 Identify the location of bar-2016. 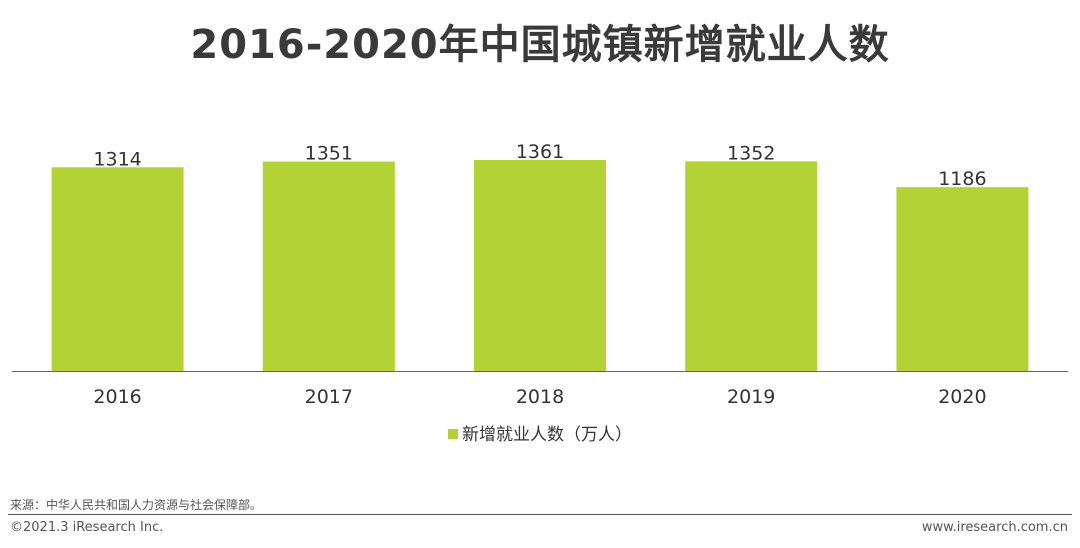
(117, 269).